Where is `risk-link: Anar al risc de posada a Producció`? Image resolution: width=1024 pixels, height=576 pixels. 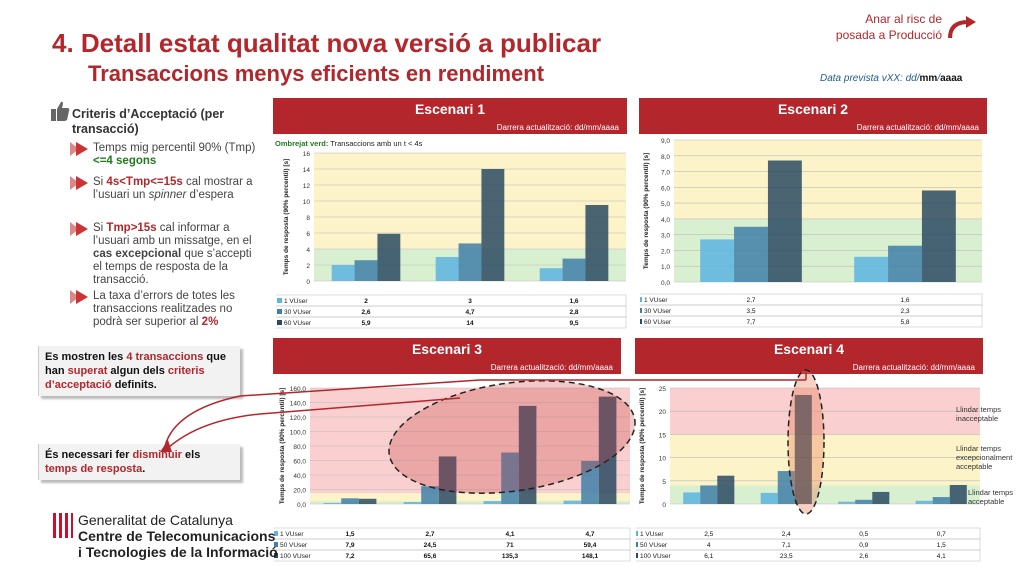 risk-link: Anar al risc de posada a Producció is located at coordinates (889, 27).